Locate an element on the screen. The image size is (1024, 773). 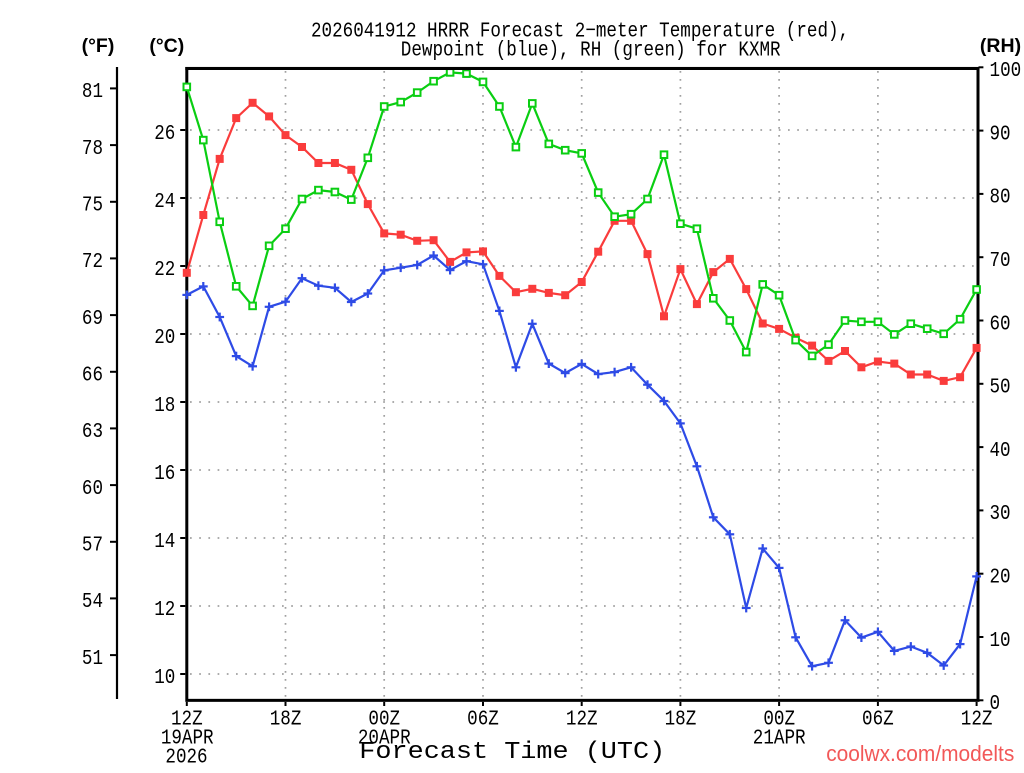
svg-text: Forecast Time (UTC) is located at coordinates (512, 752).